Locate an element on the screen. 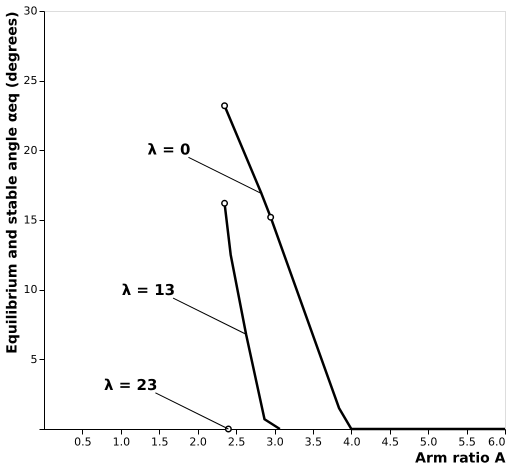 The height and width of the screenshot is (476, 518). x-tick-label: 2.0 is located at coordinates (198, 442).